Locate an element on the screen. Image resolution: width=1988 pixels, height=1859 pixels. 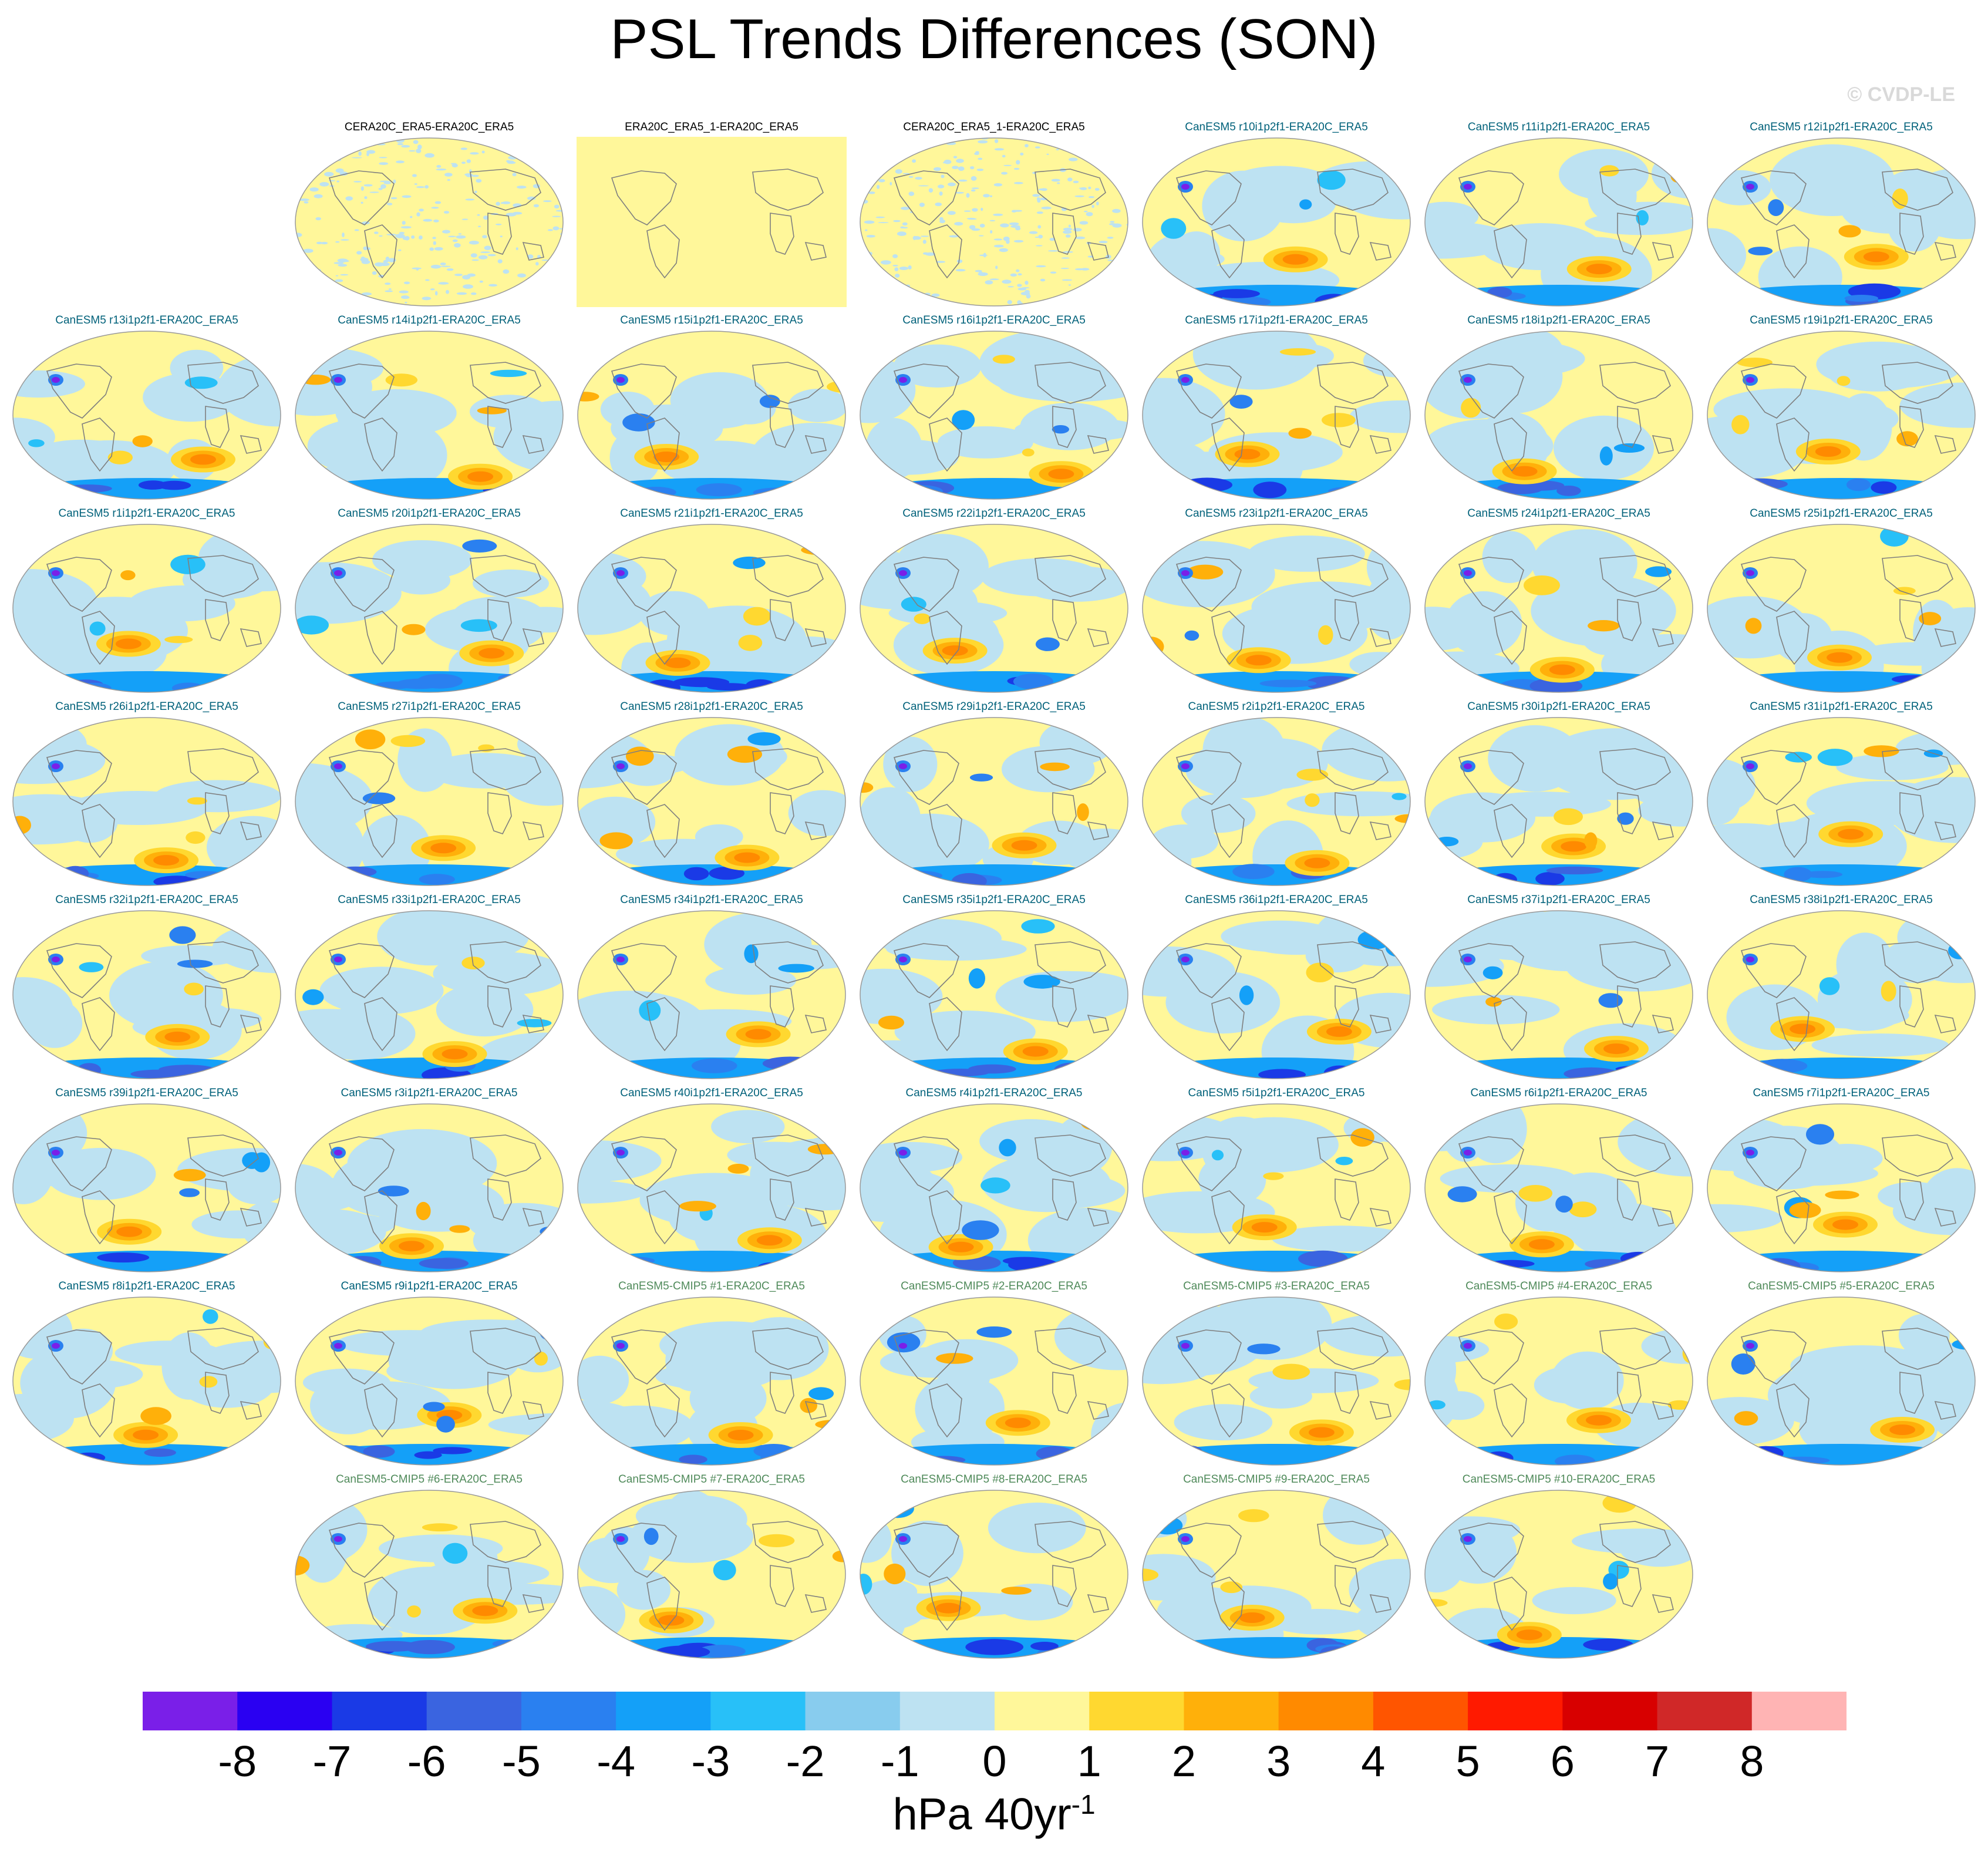
map-panel: CanESM5 r2i1p2f1-ERA20C_ERA5 is located at coordinates (1276, 795).